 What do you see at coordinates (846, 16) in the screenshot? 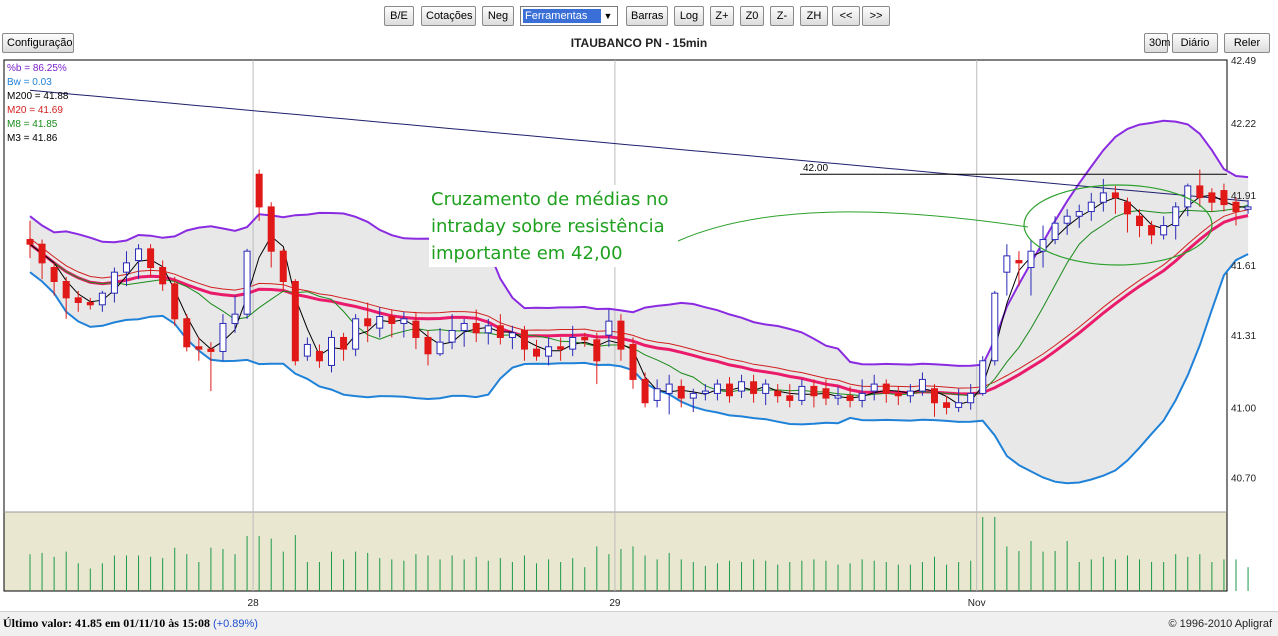
I see `toolbar-button-9: <<` at bounding box center [846, 16].